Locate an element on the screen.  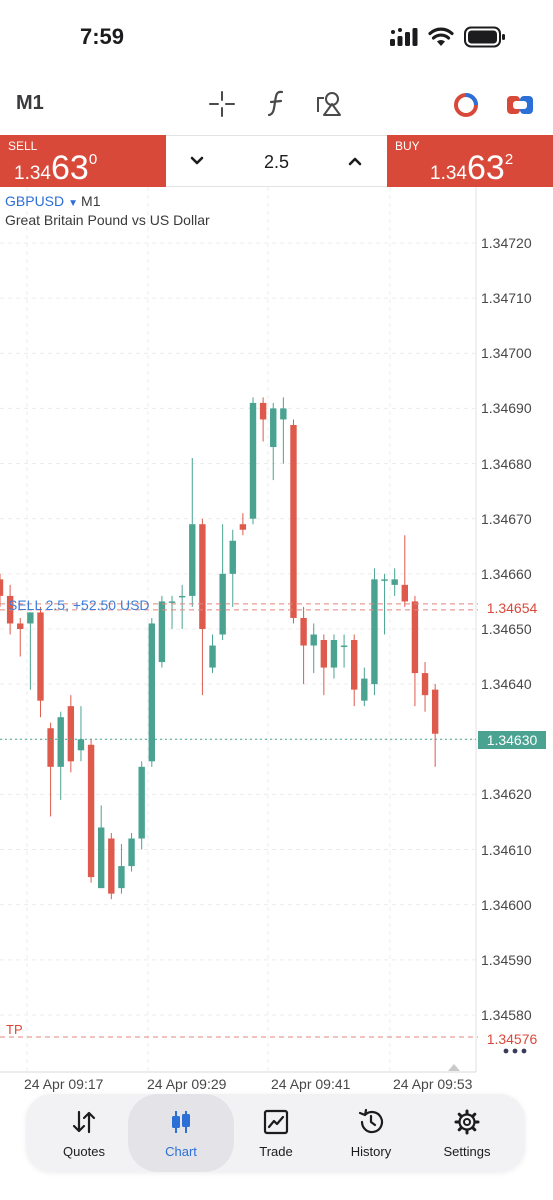
take-profit-label: TP is located at coordinates (14, 1029).